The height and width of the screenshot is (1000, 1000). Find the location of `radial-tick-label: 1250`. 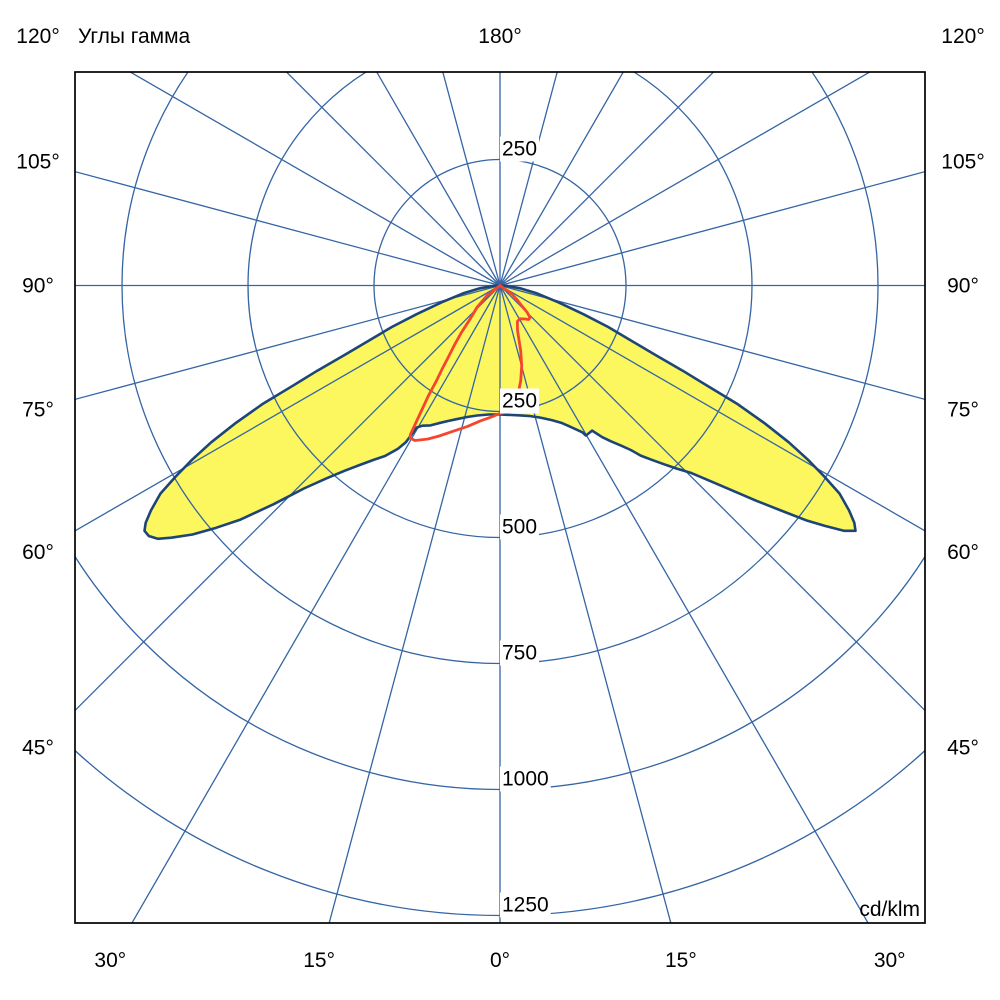

radial-tick-label: 1250 is located at coordinates (525, 905).